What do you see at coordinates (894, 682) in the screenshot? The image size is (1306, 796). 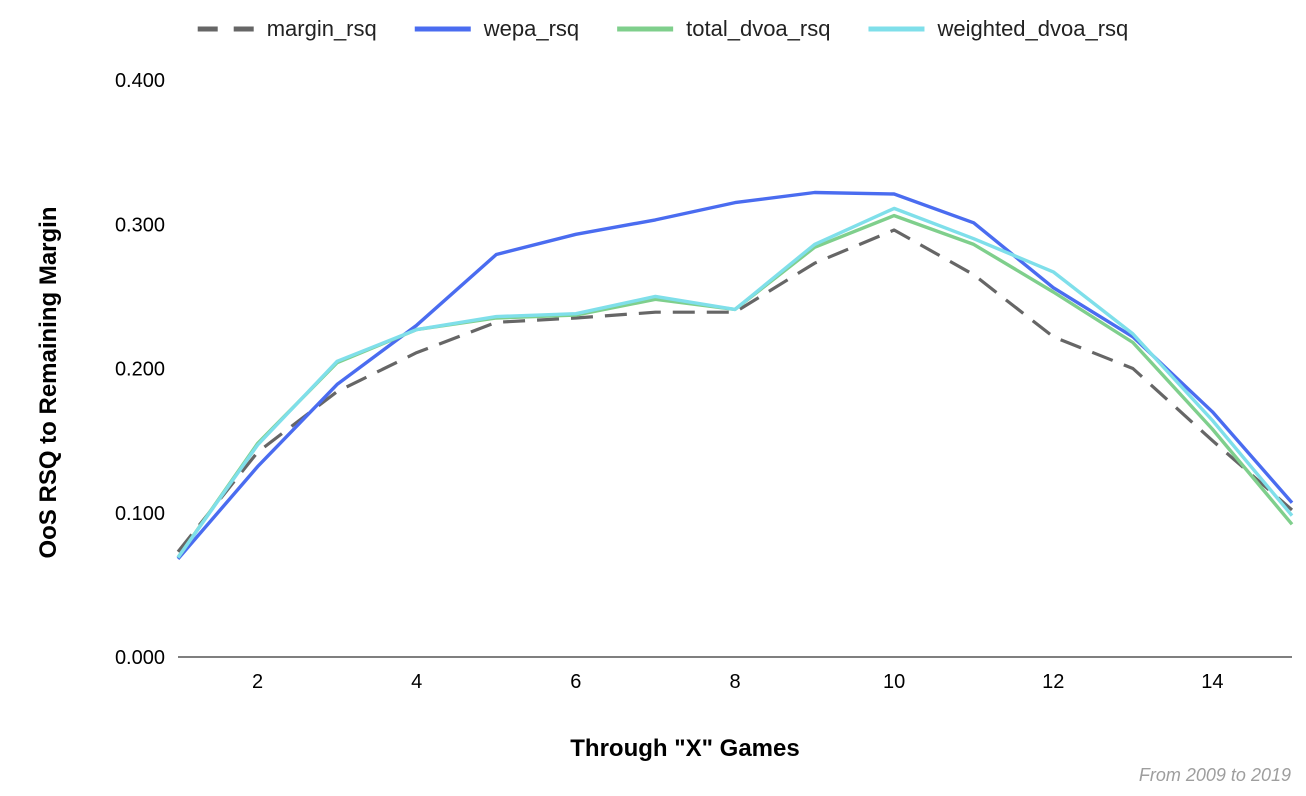 I see `x-tick-label: 10` at bounding box center [894, 682].